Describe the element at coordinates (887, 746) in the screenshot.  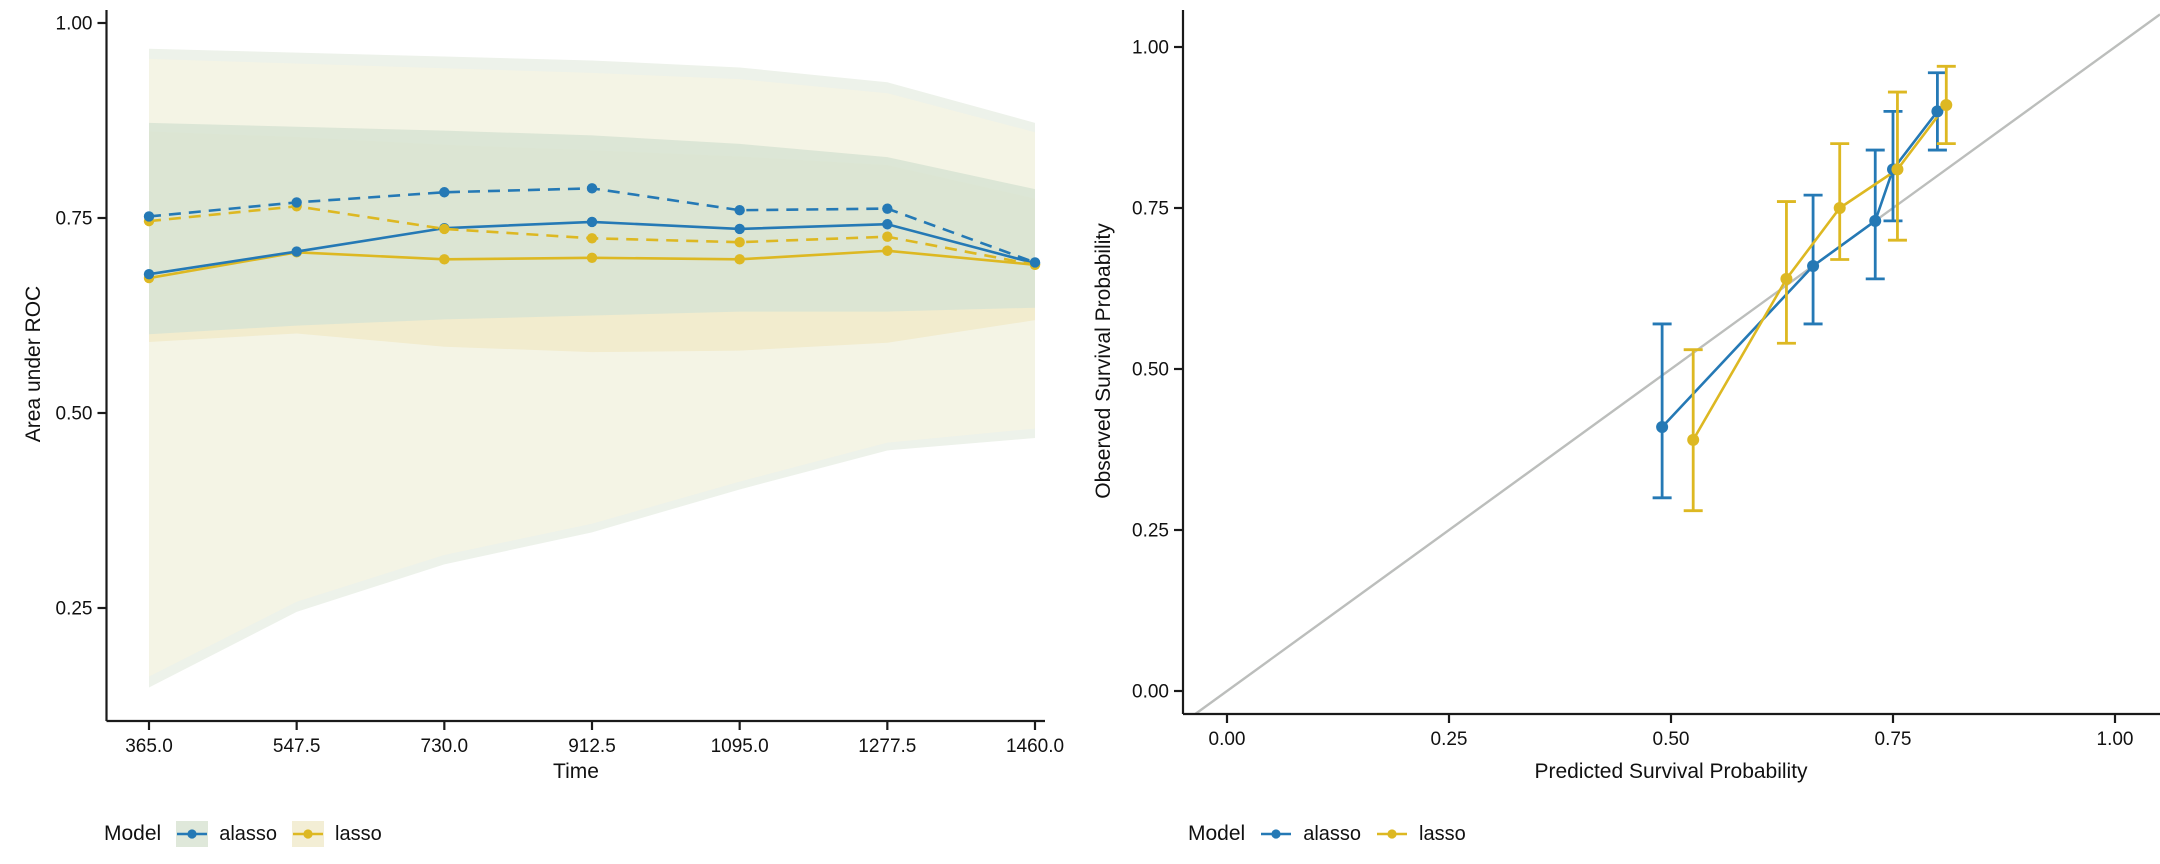
I see `x-tick-label: 1277.5` at that location.